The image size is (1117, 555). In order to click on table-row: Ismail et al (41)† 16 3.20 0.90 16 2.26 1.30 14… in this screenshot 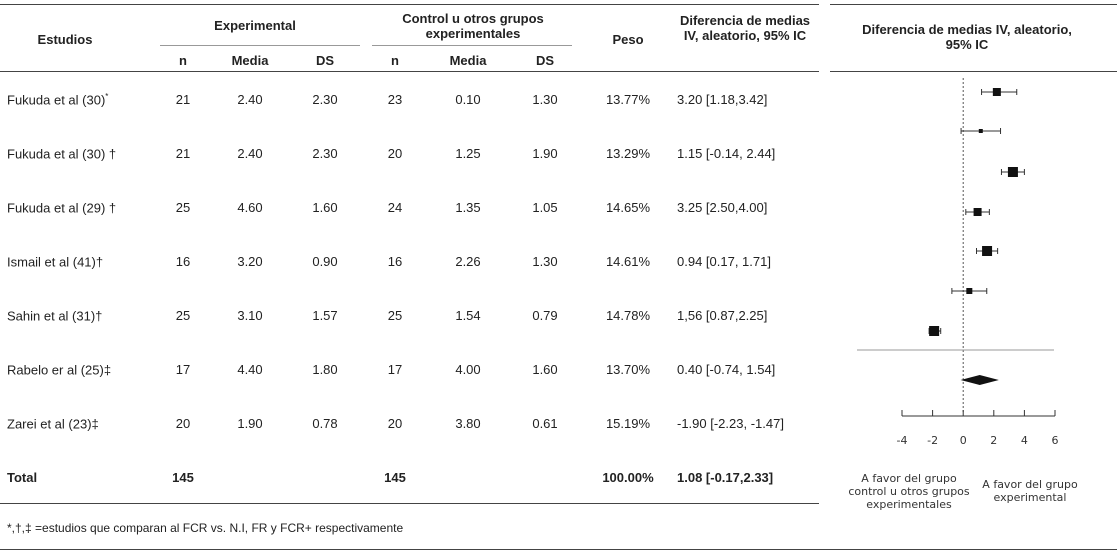, I will do `click(409, 263)`.